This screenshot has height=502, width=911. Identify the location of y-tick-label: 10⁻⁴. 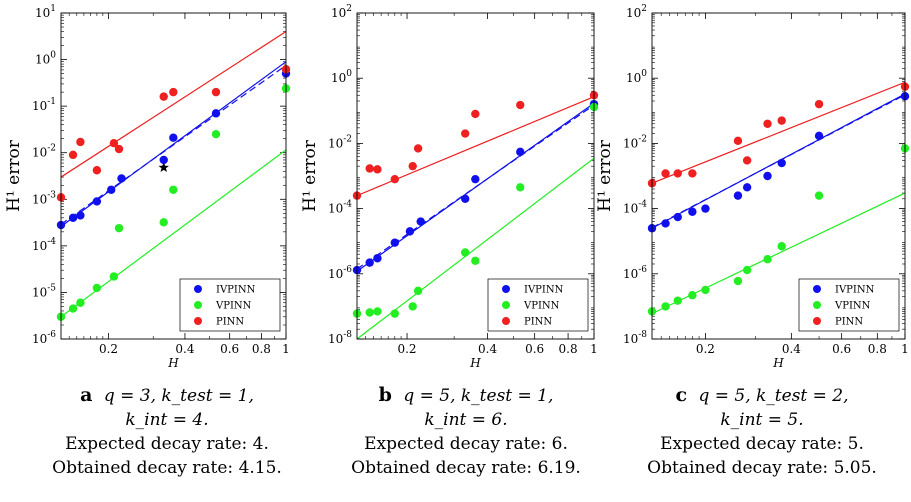
(340, 208).